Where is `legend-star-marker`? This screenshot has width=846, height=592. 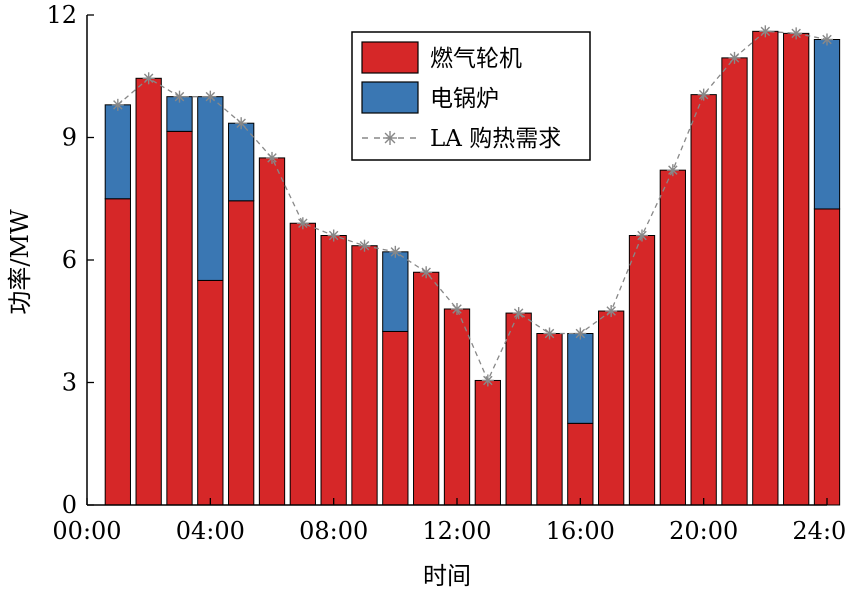 legend-star-marker is located at coordinates (390, 138).